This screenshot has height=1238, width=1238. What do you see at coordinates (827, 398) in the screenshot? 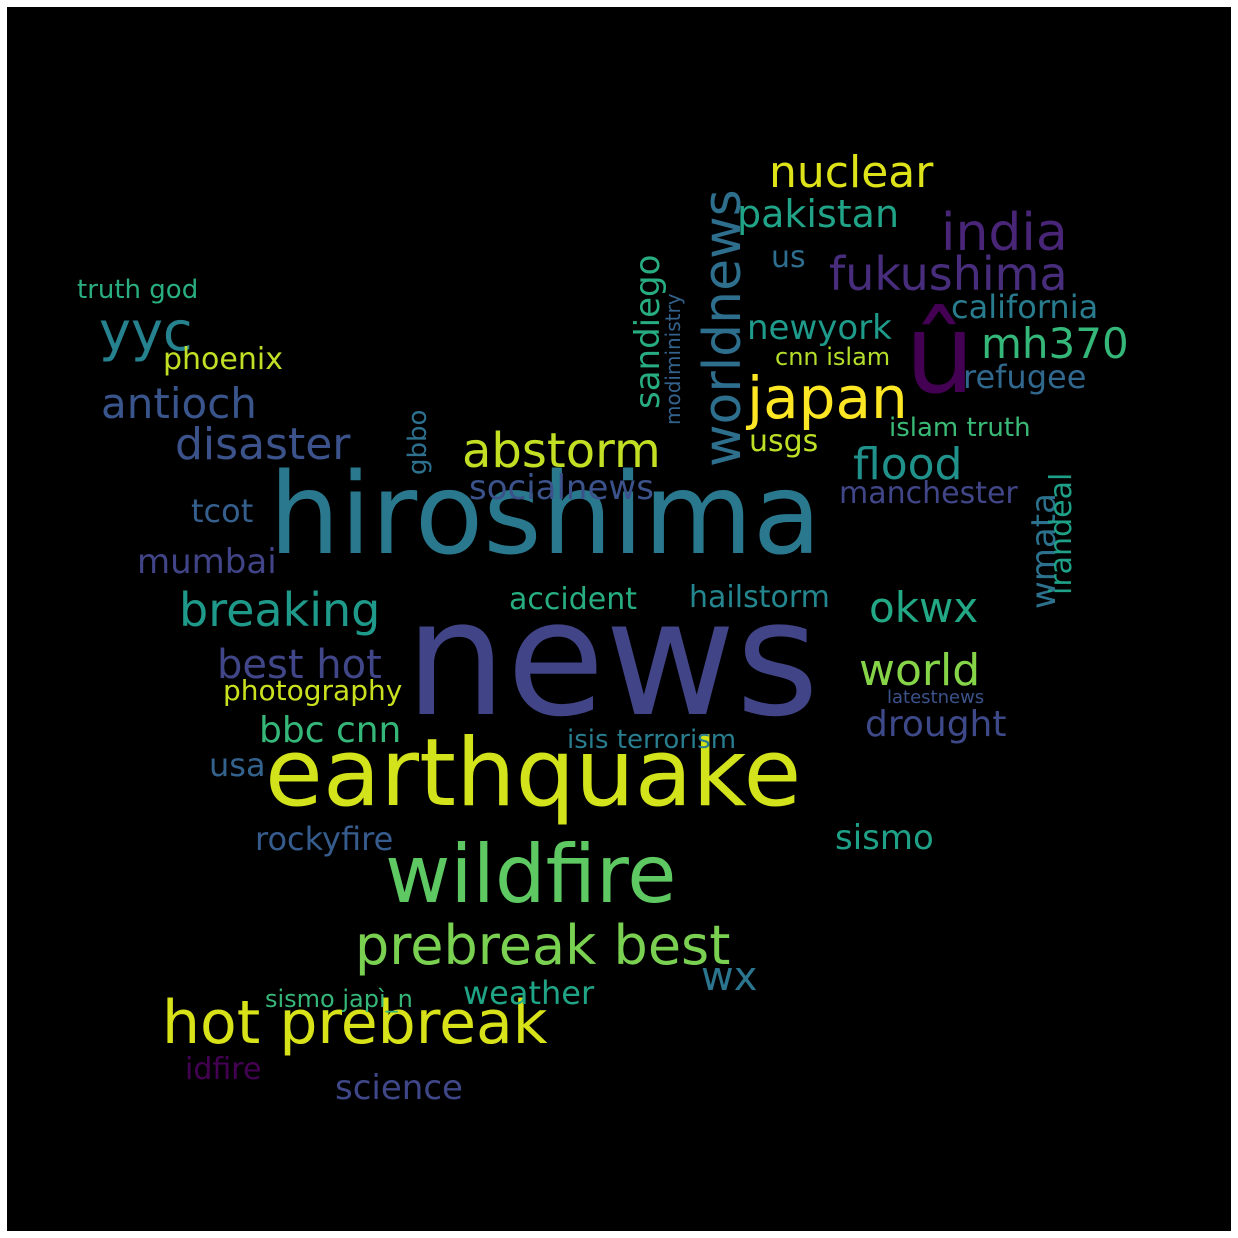
I see `word-japan: japan` at bounding box center [827, 398].